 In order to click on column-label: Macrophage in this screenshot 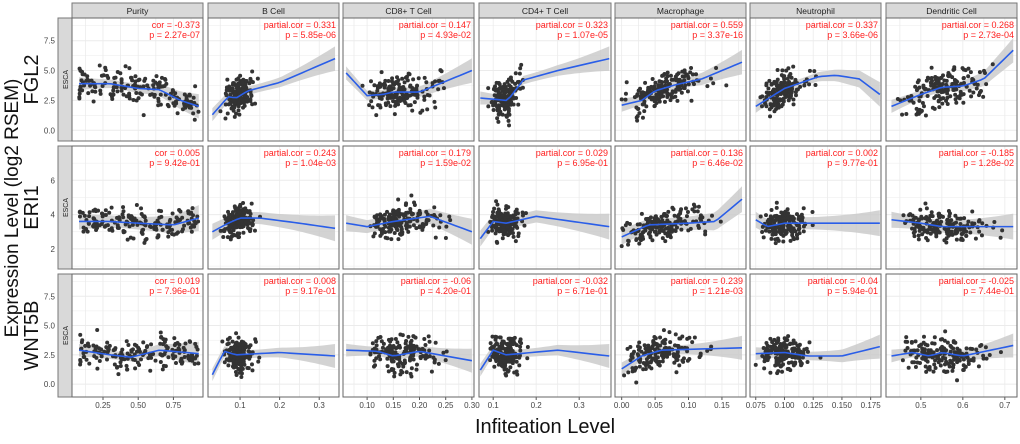, I will do `click(681, 11)`.